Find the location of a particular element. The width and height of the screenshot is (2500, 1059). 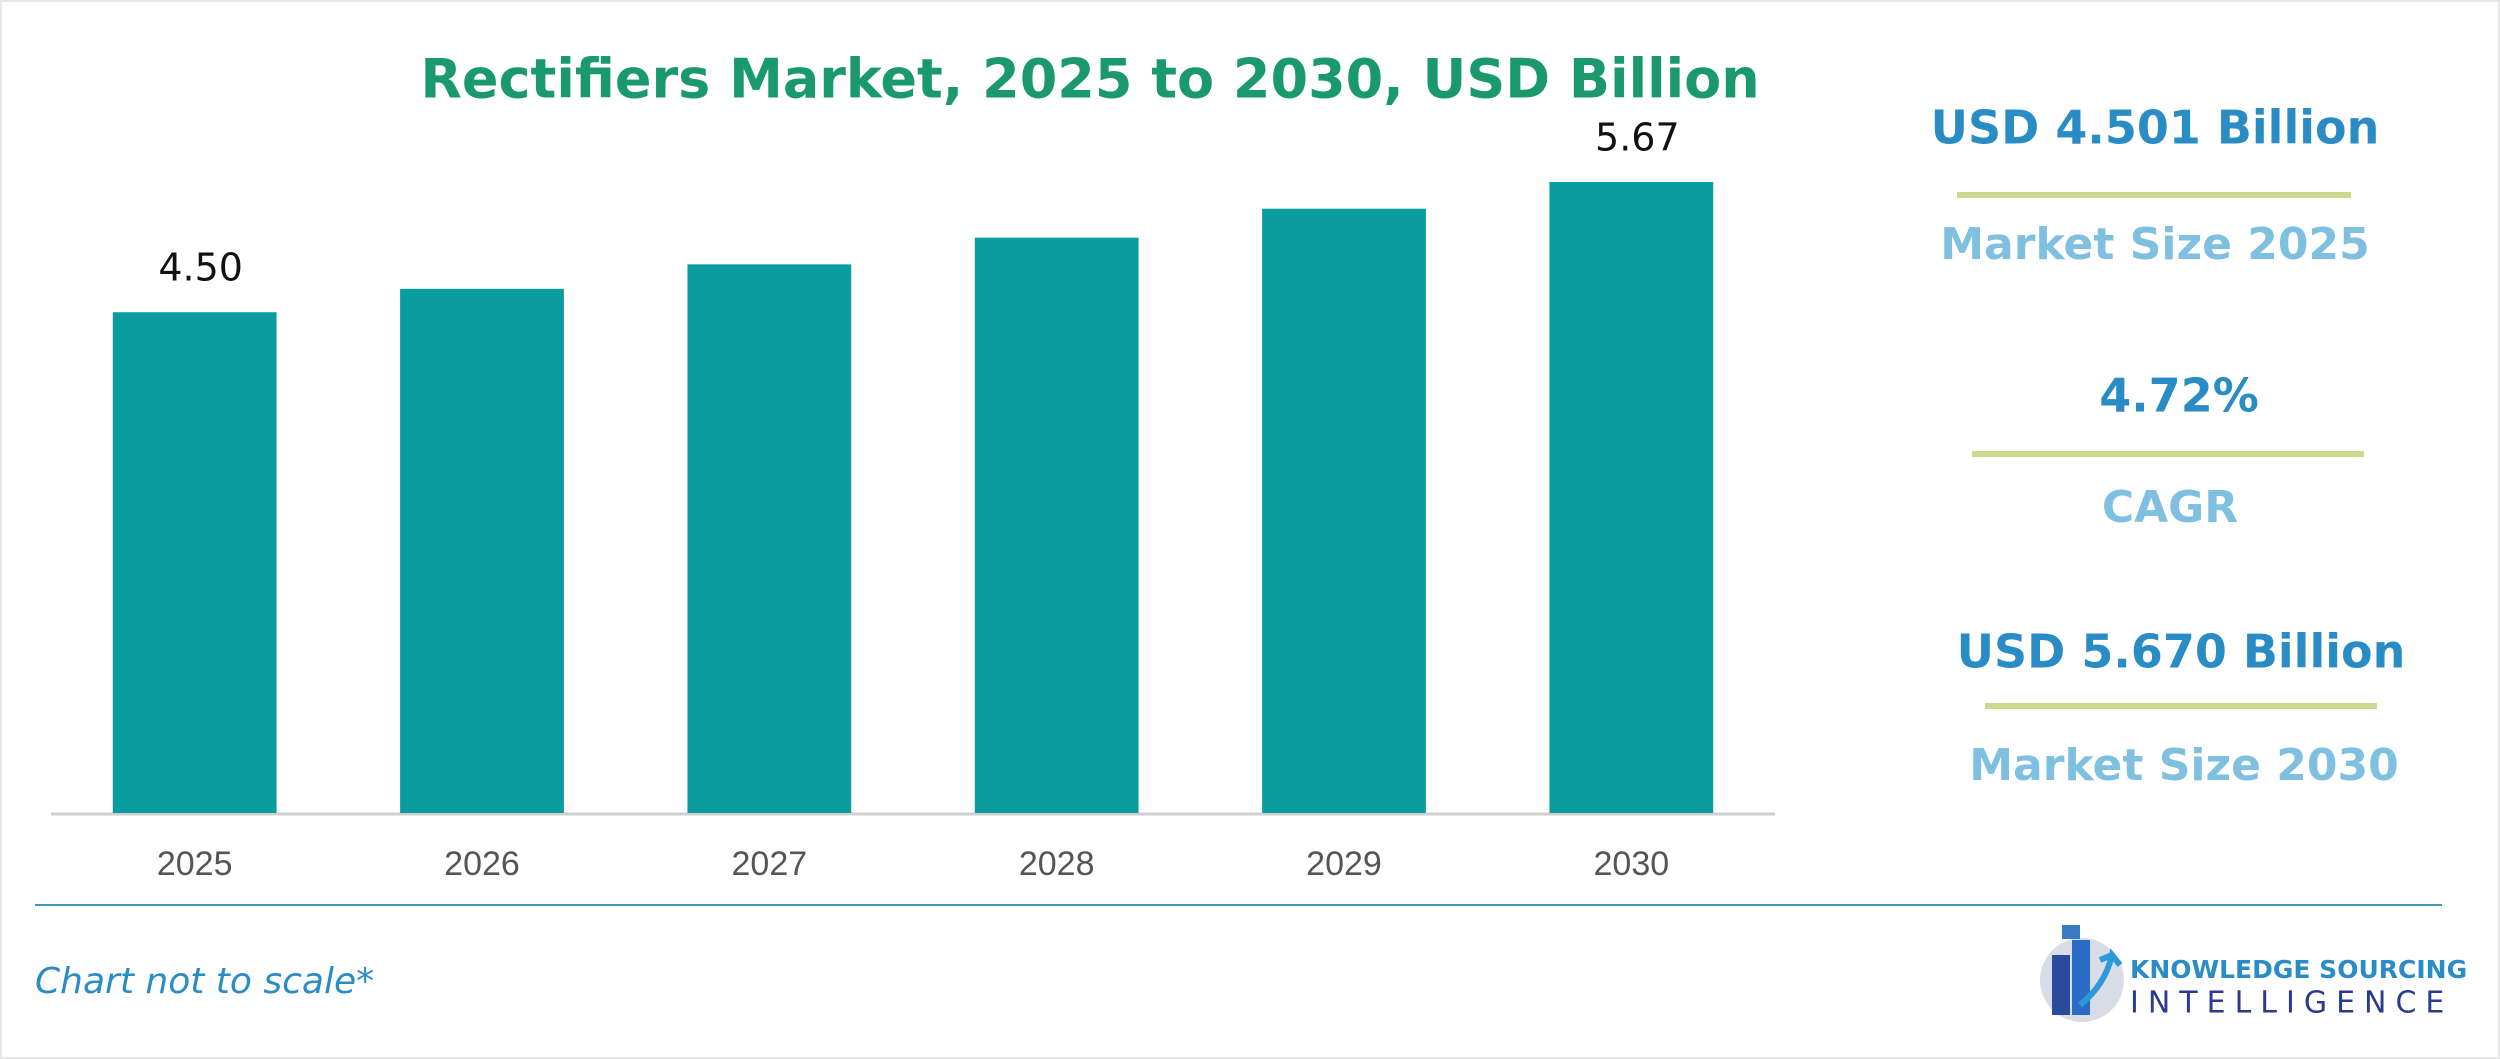

logo-text: INTELLIGENCE is located at coordinates (2291, 1003).